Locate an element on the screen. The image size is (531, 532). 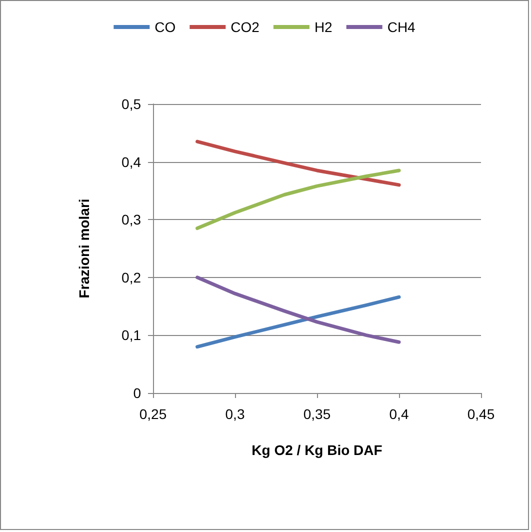
x-tick-label: 0,25 is located at coordinates (153, 414).